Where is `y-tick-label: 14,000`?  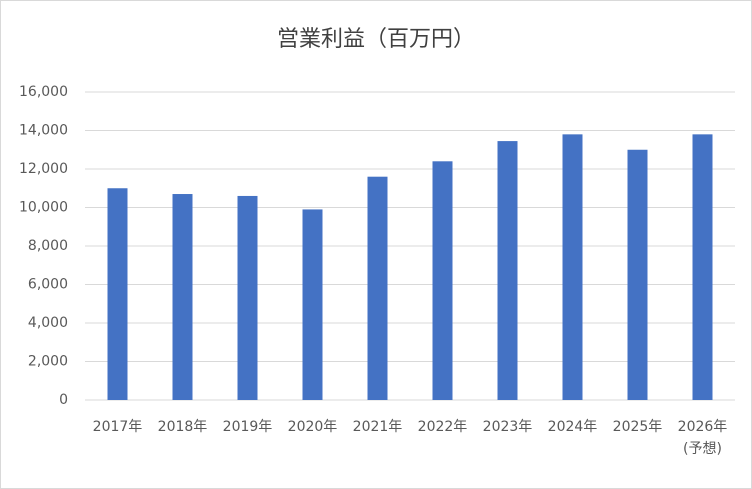 y-tick-label: 14,000 is located at coordinates (43, 131).